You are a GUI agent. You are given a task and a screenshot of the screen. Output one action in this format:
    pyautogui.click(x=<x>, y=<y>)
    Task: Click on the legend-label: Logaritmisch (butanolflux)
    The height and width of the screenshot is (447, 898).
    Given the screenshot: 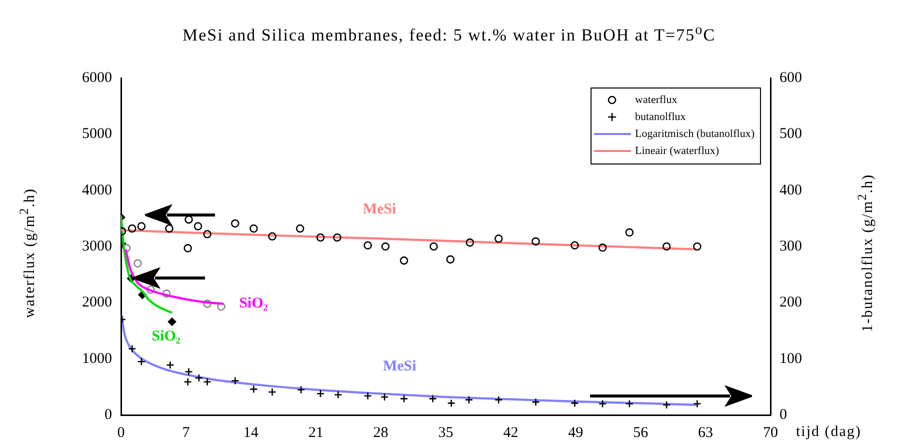 What is the action you would take?
    pyautogui.click(x=695, y=134)
    